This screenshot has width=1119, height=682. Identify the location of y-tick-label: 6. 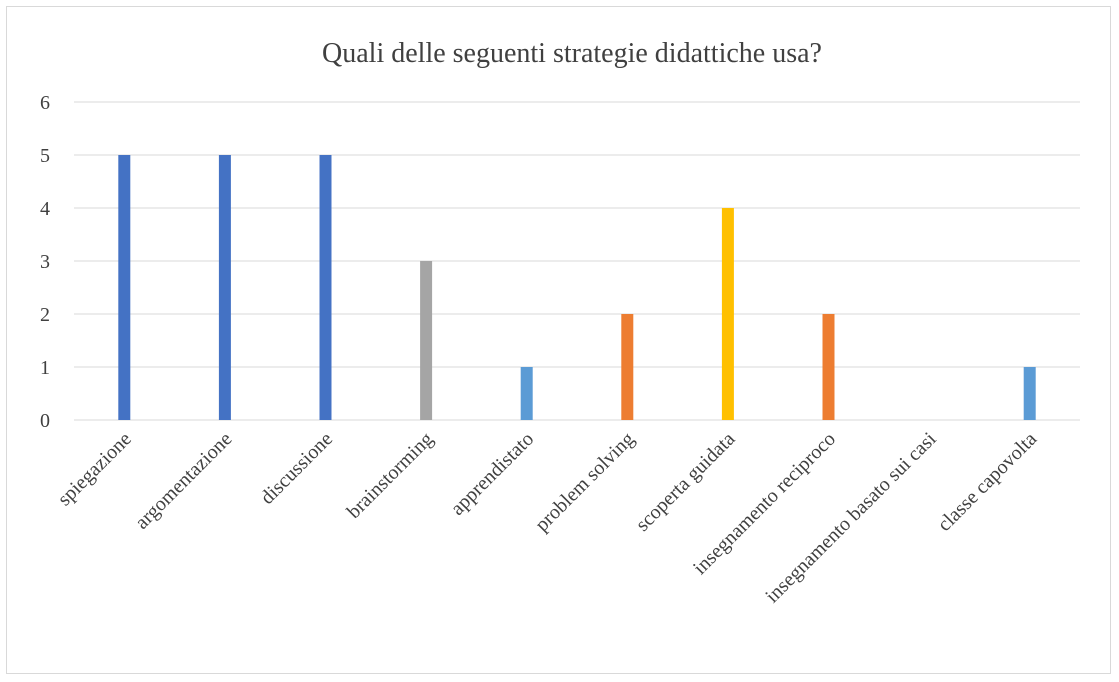
(45, 103).